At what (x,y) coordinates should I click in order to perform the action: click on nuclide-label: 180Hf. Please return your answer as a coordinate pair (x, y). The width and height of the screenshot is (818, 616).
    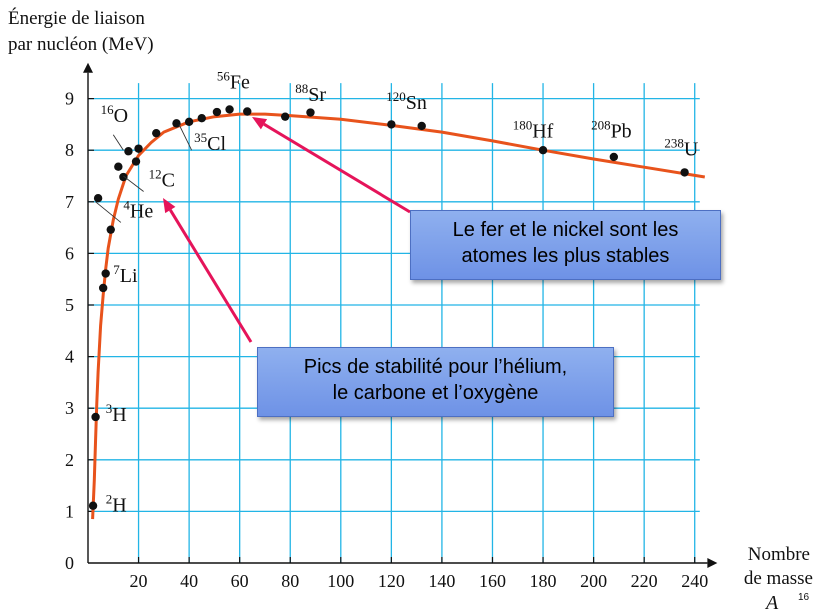
    Looking at the image, I should click on (533, 129).